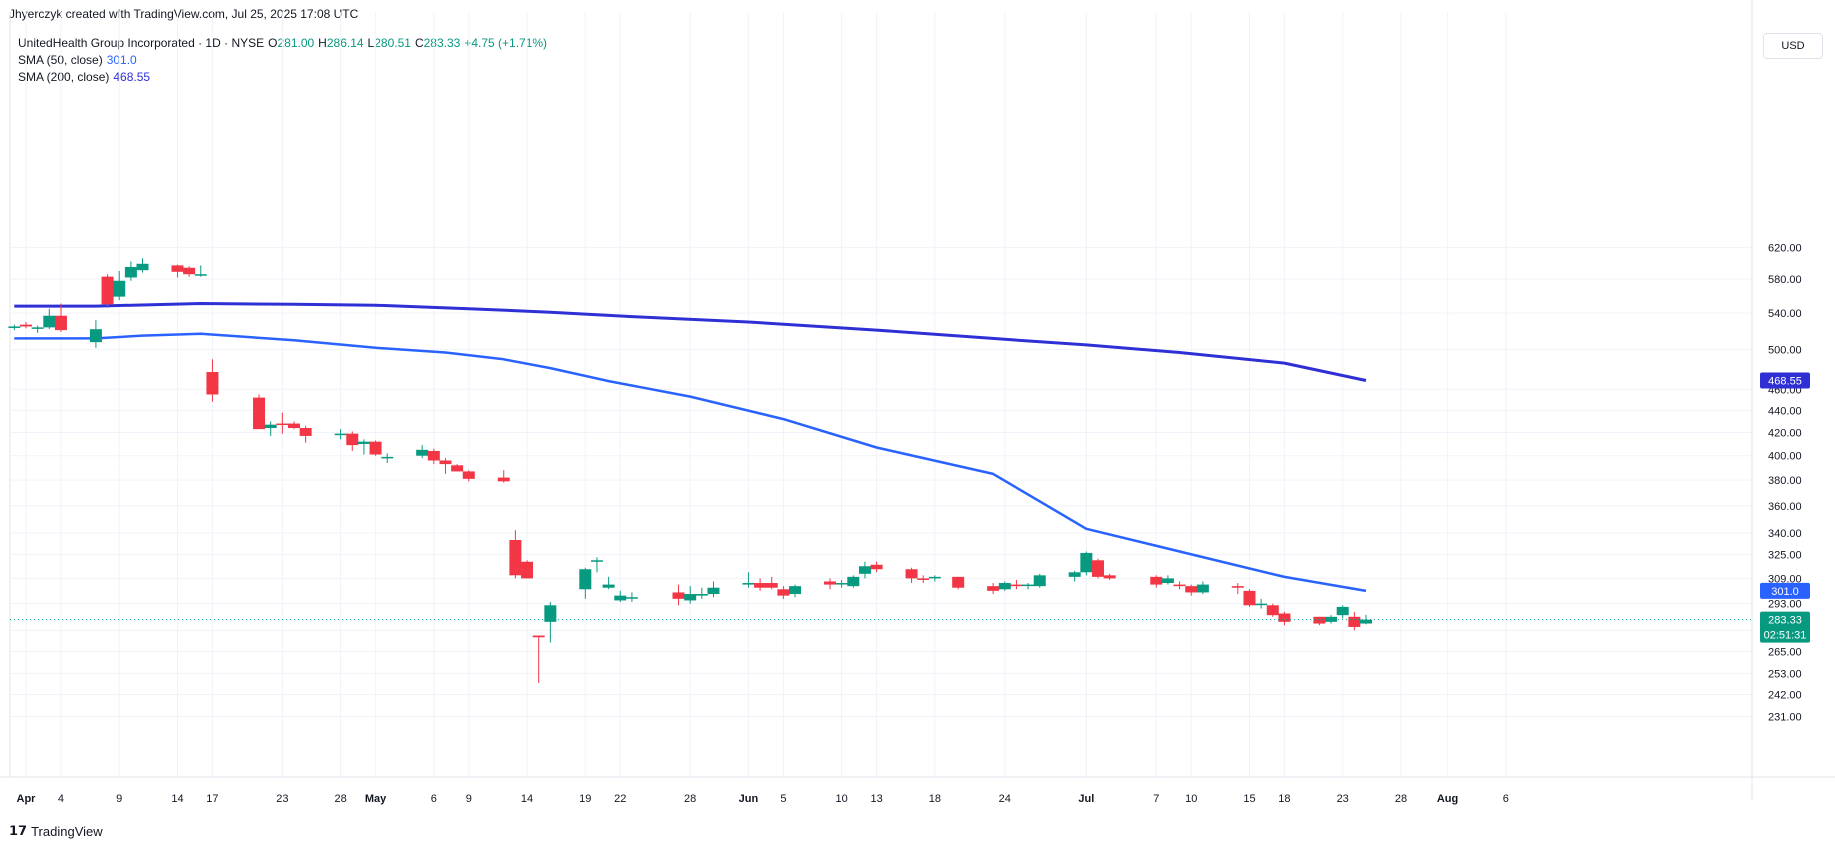 Image resolution: width=1835 pixels, height=850 pixels. What do you see at coordinates (1785, 590) in the screenshot?
I see `sma50-price-badge` at bounding box center [1785, 590].